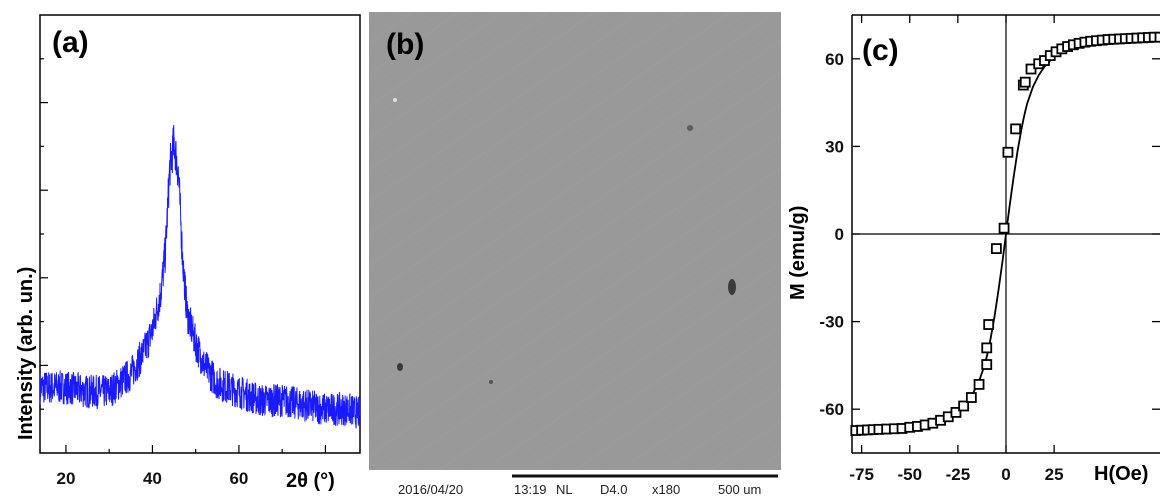 The height and width of the screenshot is (497, 1160). I want to click on sem-magnification: x180, so click(666, 489).